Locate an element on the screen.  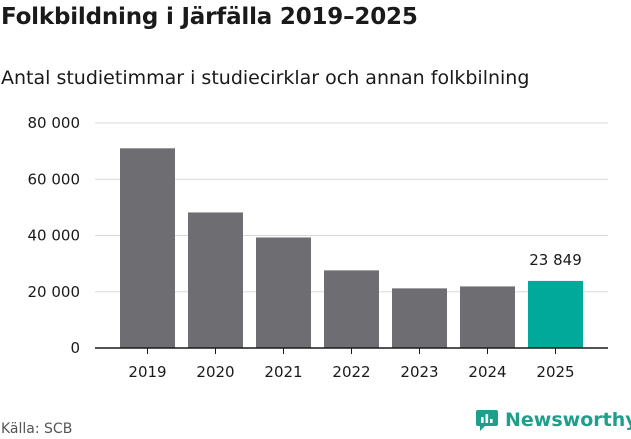
x-tick-label: 2020 is located at coordinates (215, 372).